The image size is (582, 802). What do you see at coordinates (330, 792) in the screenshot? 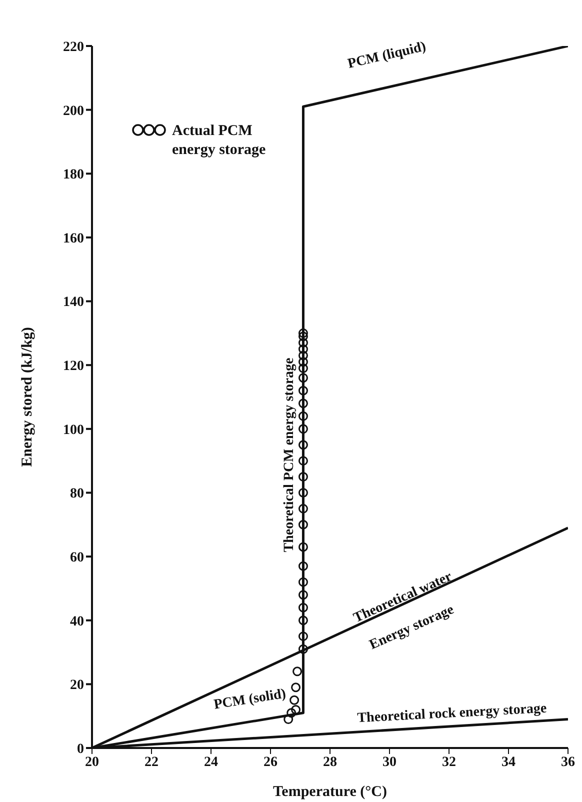
I see `x-axis-title: Temperature (°C)` at bounding box center [330, 792].